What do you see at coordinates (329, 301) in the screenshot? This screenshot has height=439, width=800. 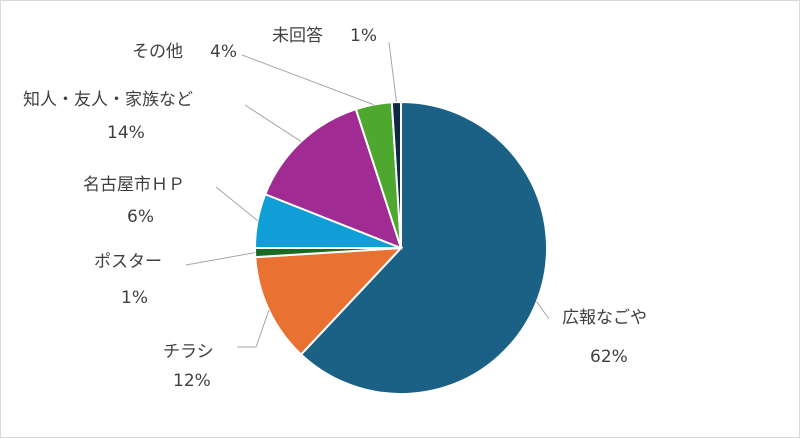 I see `pie-slice-chirashi` at bounding box center [329, 301].